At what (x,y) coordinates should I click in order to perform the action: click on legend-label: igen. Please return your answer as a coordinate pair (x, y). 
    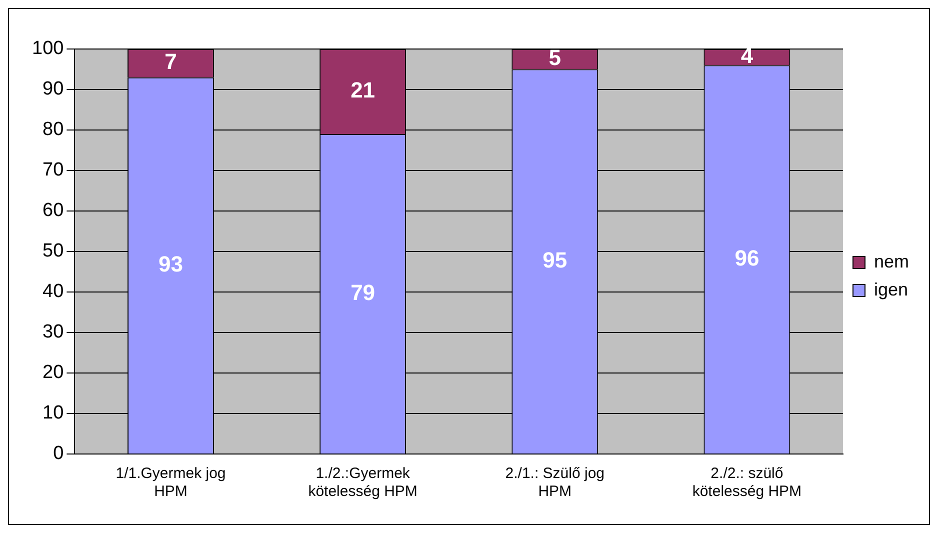
    Looking at the image, I should click on (891, 289).